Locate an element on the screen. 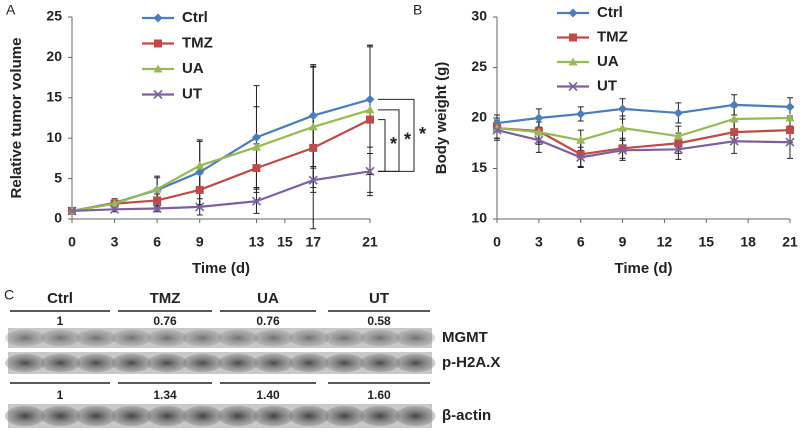  y-axis-title: Relative tumor volume is located at coordinates (16, 118).